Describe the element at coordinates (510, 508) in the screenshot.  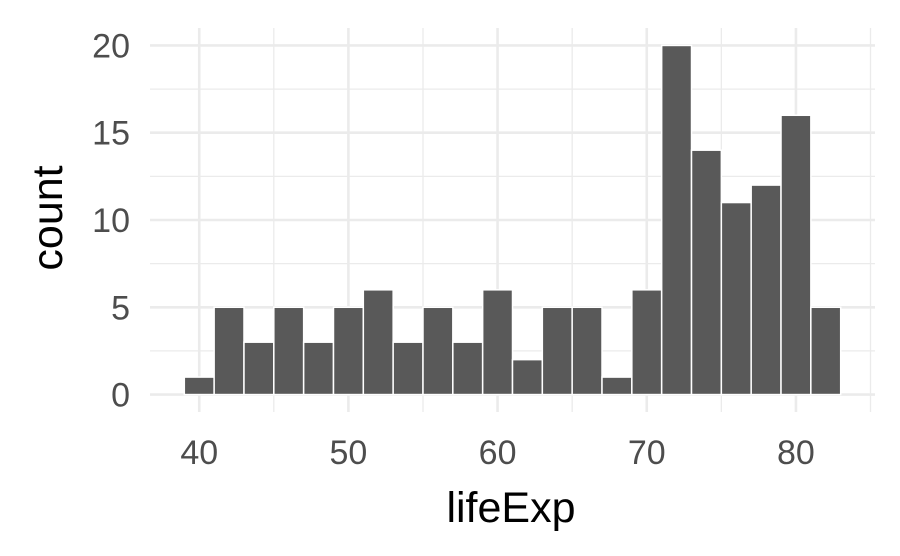
I see `x-axis-title: lifeExp` at that location.